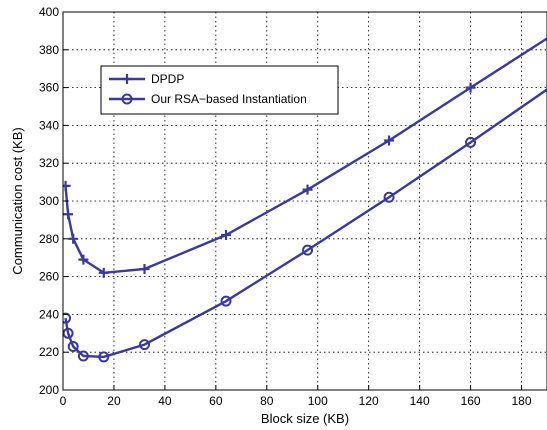 The image size is (547, 430). I want to click on y-tick-label: 260, so click(49, 277).